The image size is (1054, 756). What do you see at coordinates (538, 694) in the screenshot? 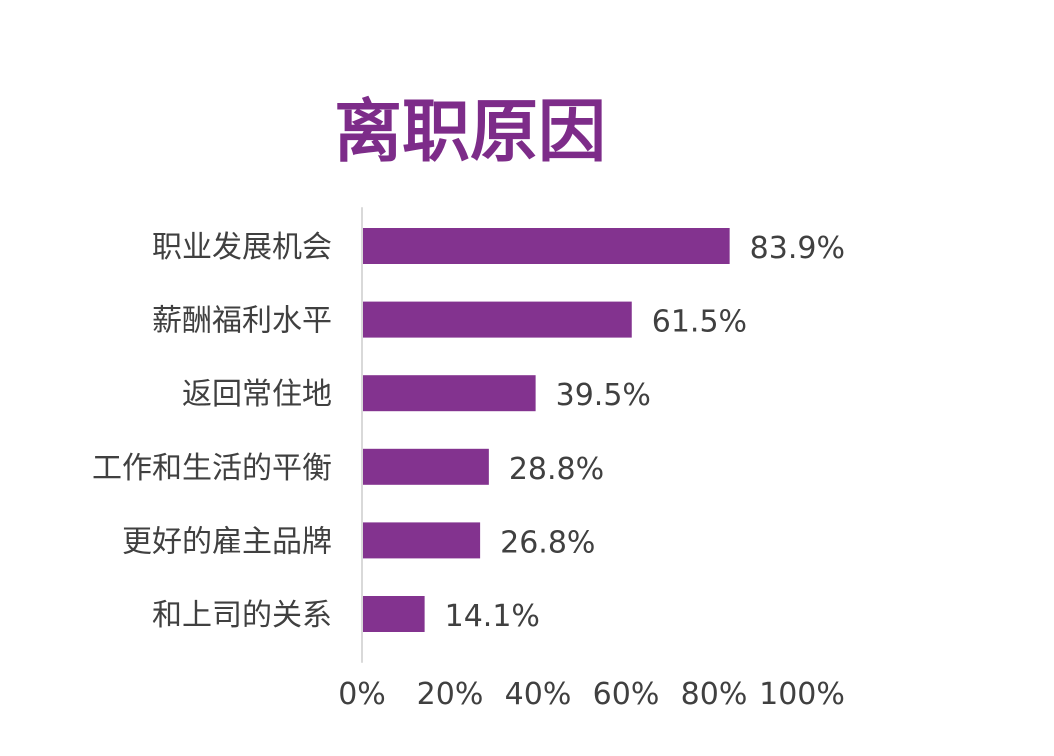
I see `x-tick-label: 40%` at bounding box center [538, 694].